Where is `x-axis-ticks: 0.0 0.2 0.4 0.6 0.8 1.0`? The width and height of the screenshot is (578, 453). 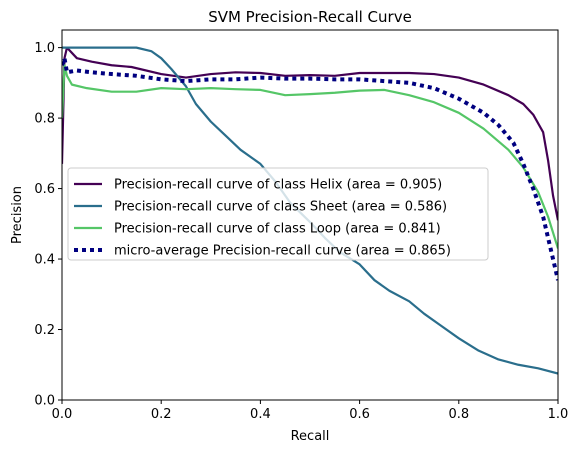
x-axis-ticks: 0.0 0.2 0.4 0.6 0.8 1.0 is located at coordinates (310, 411).